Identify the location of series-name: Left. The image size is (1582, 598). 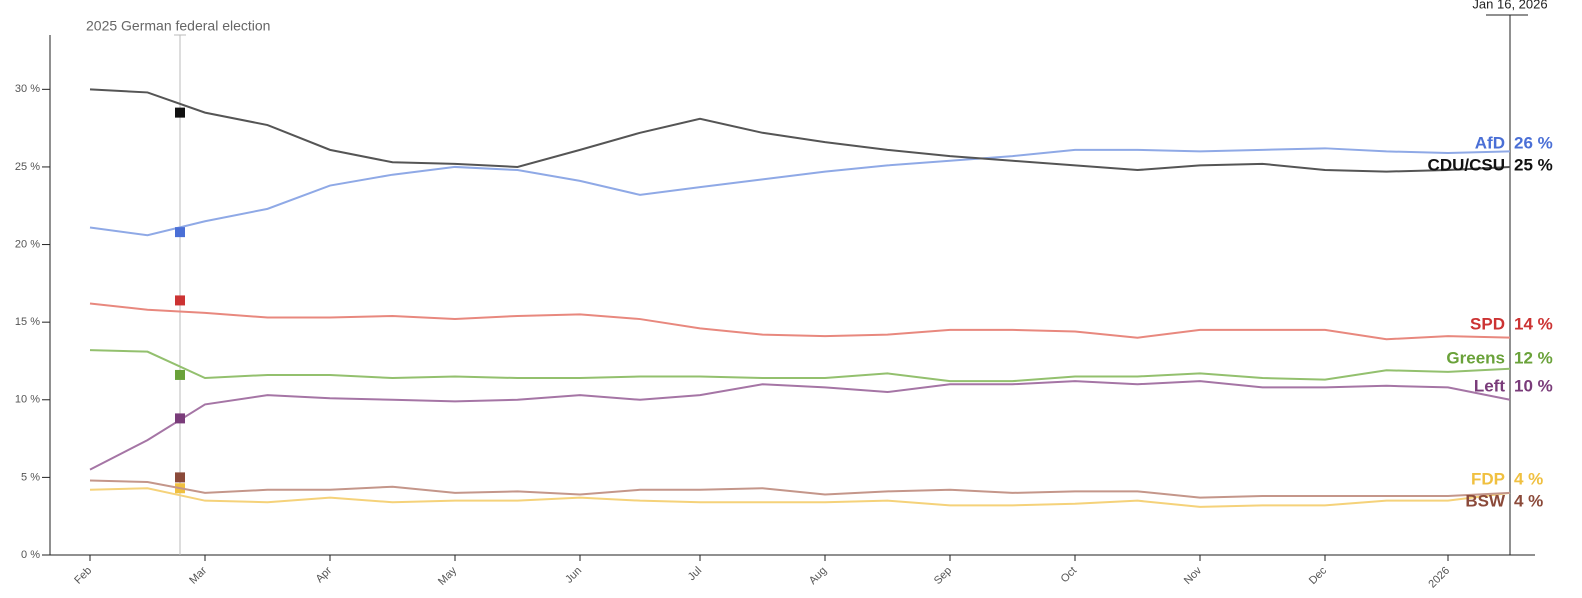
(1490, 385).